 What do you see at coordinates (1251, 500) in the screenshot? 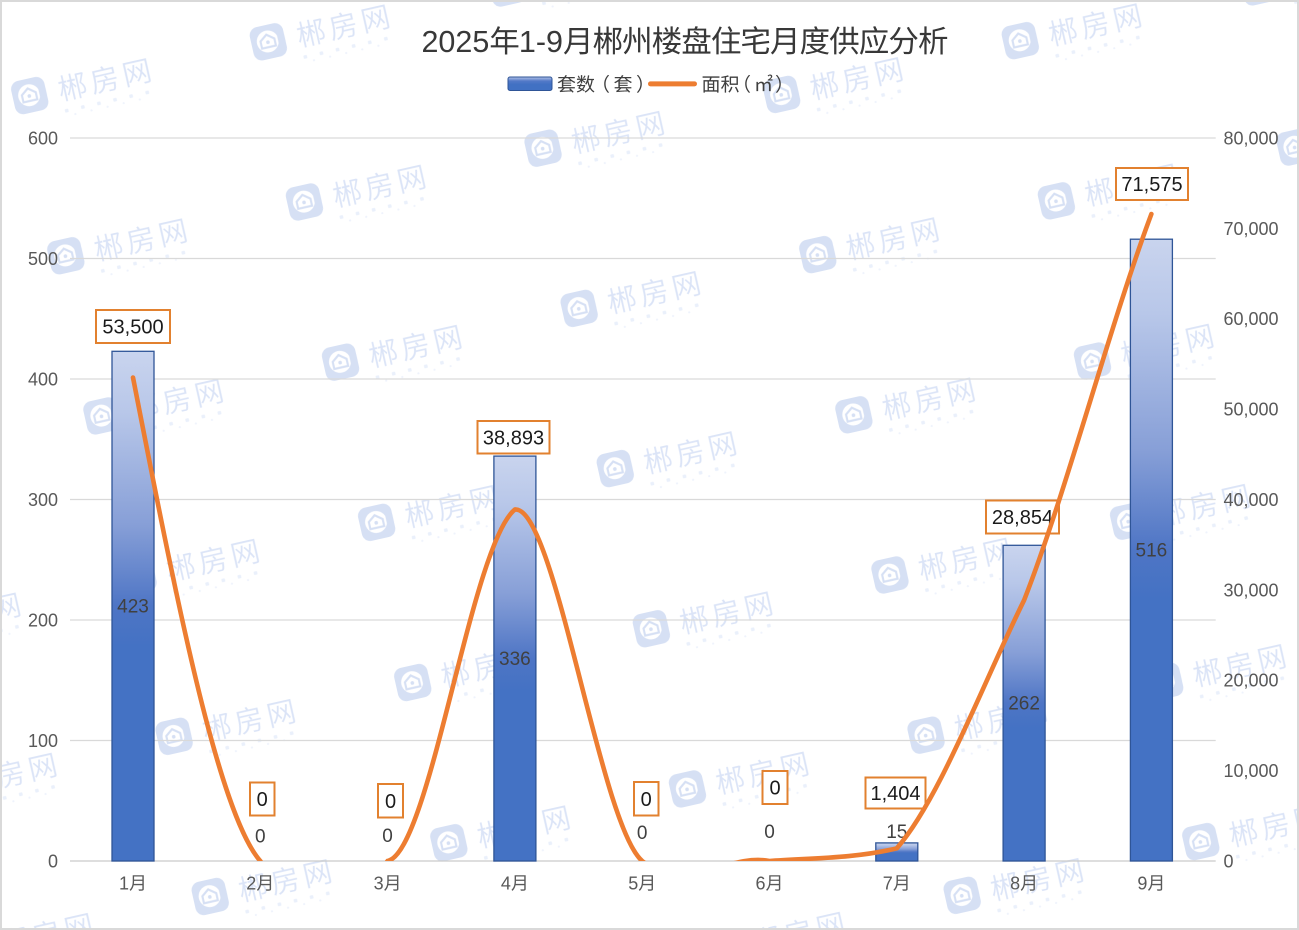
I see `svg-text: 40,000` at bounding box center [1251, 500].